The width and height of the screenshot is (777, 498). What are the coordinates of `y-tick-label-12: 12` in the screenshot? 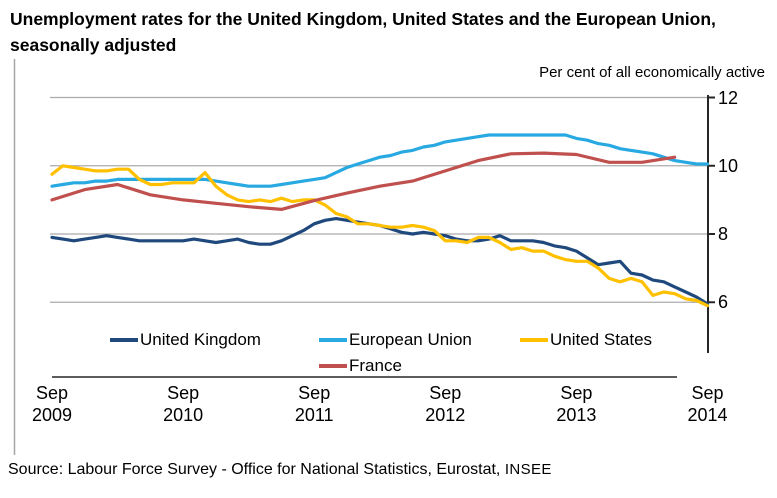 It's located at (728, 97).